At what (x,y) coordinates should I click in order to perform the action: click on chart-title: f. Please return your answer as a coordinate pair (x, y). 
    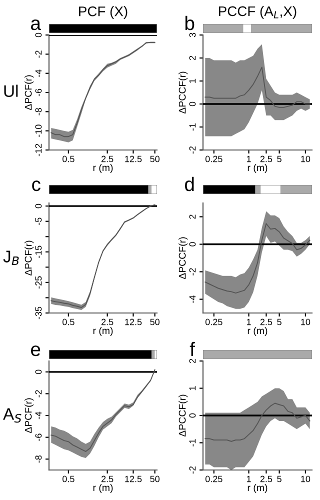
    Looking at the image, I should click on (193, 349).